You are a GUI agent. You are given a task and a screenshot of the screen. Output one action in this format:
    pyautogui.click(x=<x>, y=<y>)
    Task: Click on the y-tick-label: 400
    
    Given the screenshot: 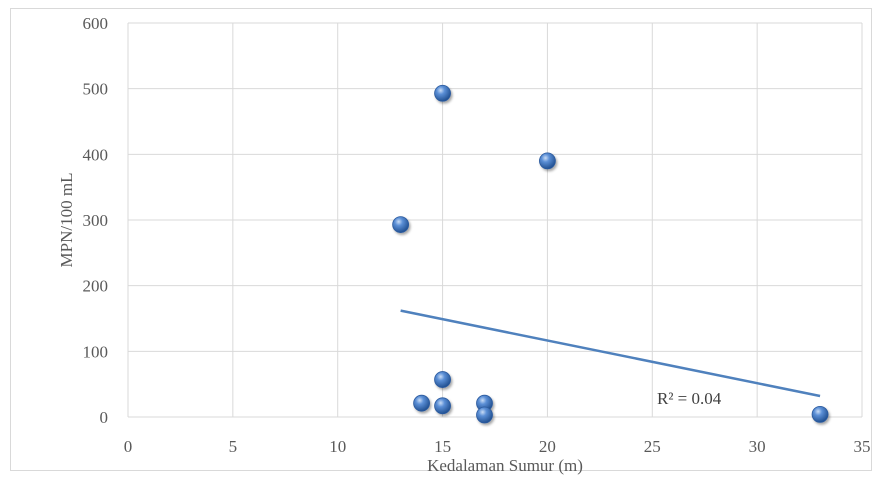 What is the action you would take?
    pyautogui.click(x=96, y=154)
    